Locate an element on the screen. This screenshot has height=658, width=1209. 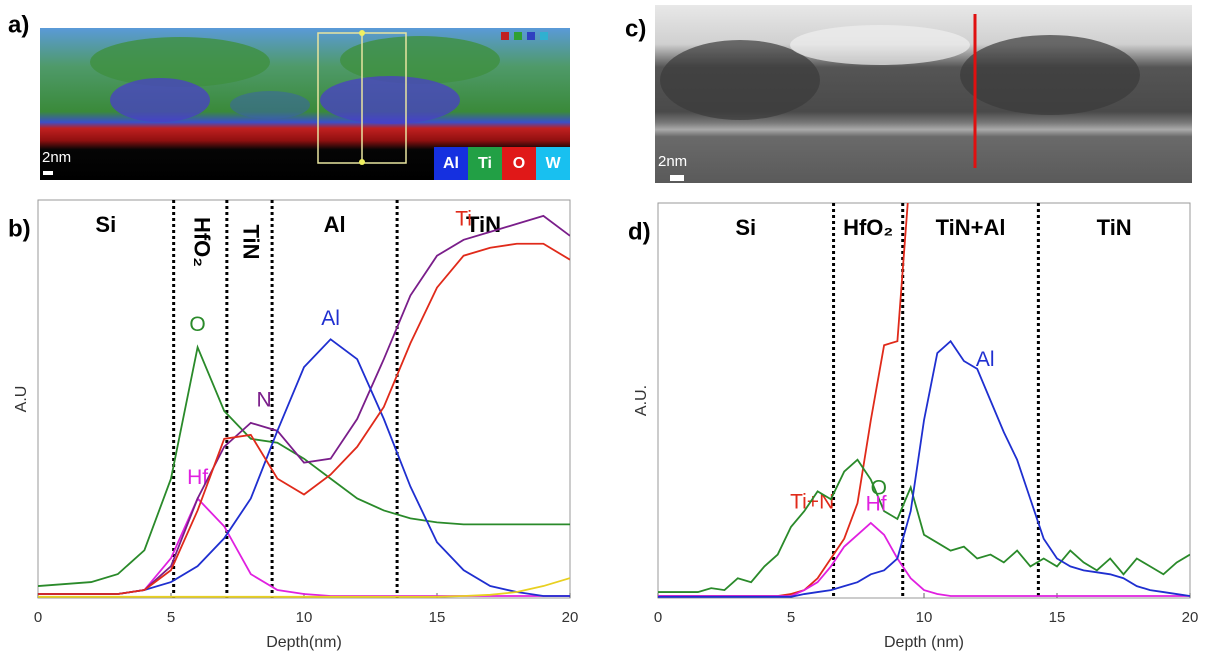
series-label: Ti+N is located at coordinates (812, 502).